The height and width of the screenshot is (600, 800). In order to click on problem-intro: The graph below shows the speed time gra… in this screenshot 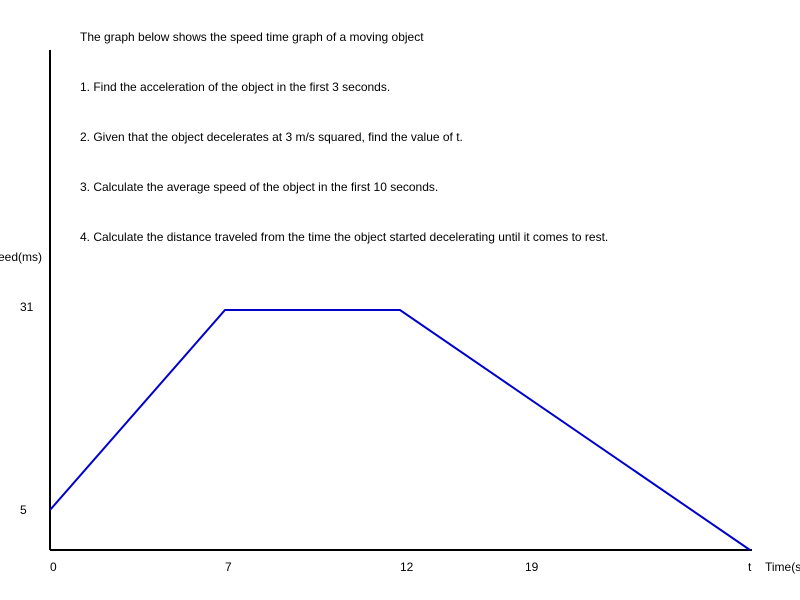, I will do `click(252, 37)`.